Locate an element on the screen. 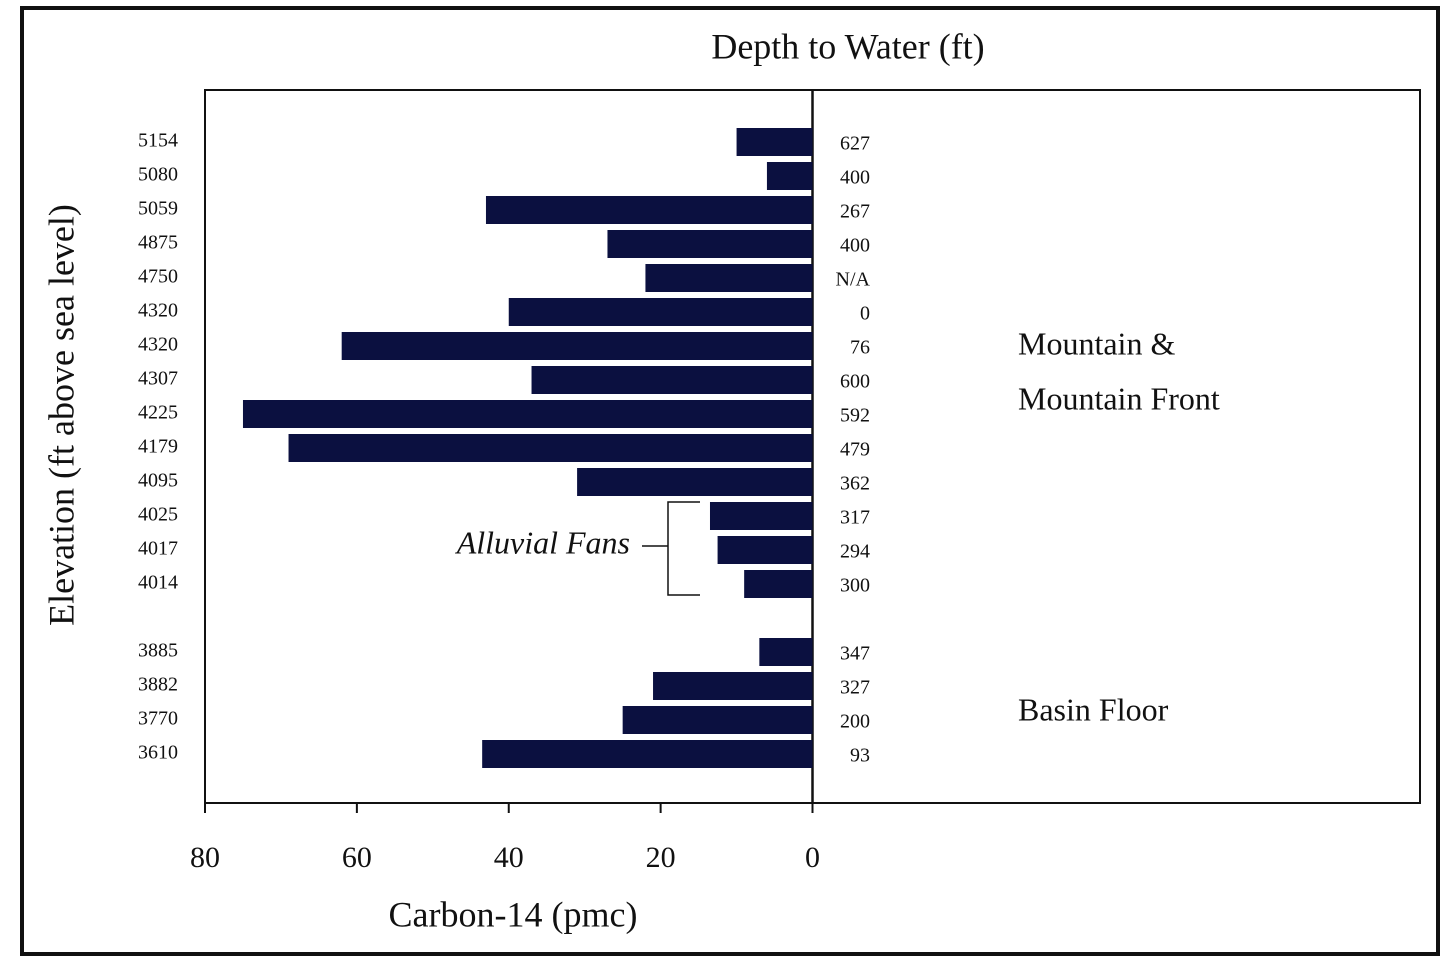 This screenshot has width=1443, height=960. y-tick-label: 3882 is located at coordinates (158, 685).